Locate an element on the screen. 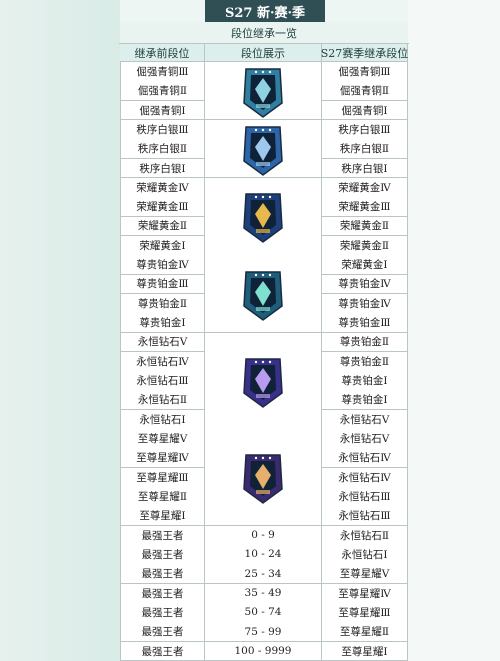  cell-after: 至尊星耀Ⅱ is located at coordinates (365, 632).